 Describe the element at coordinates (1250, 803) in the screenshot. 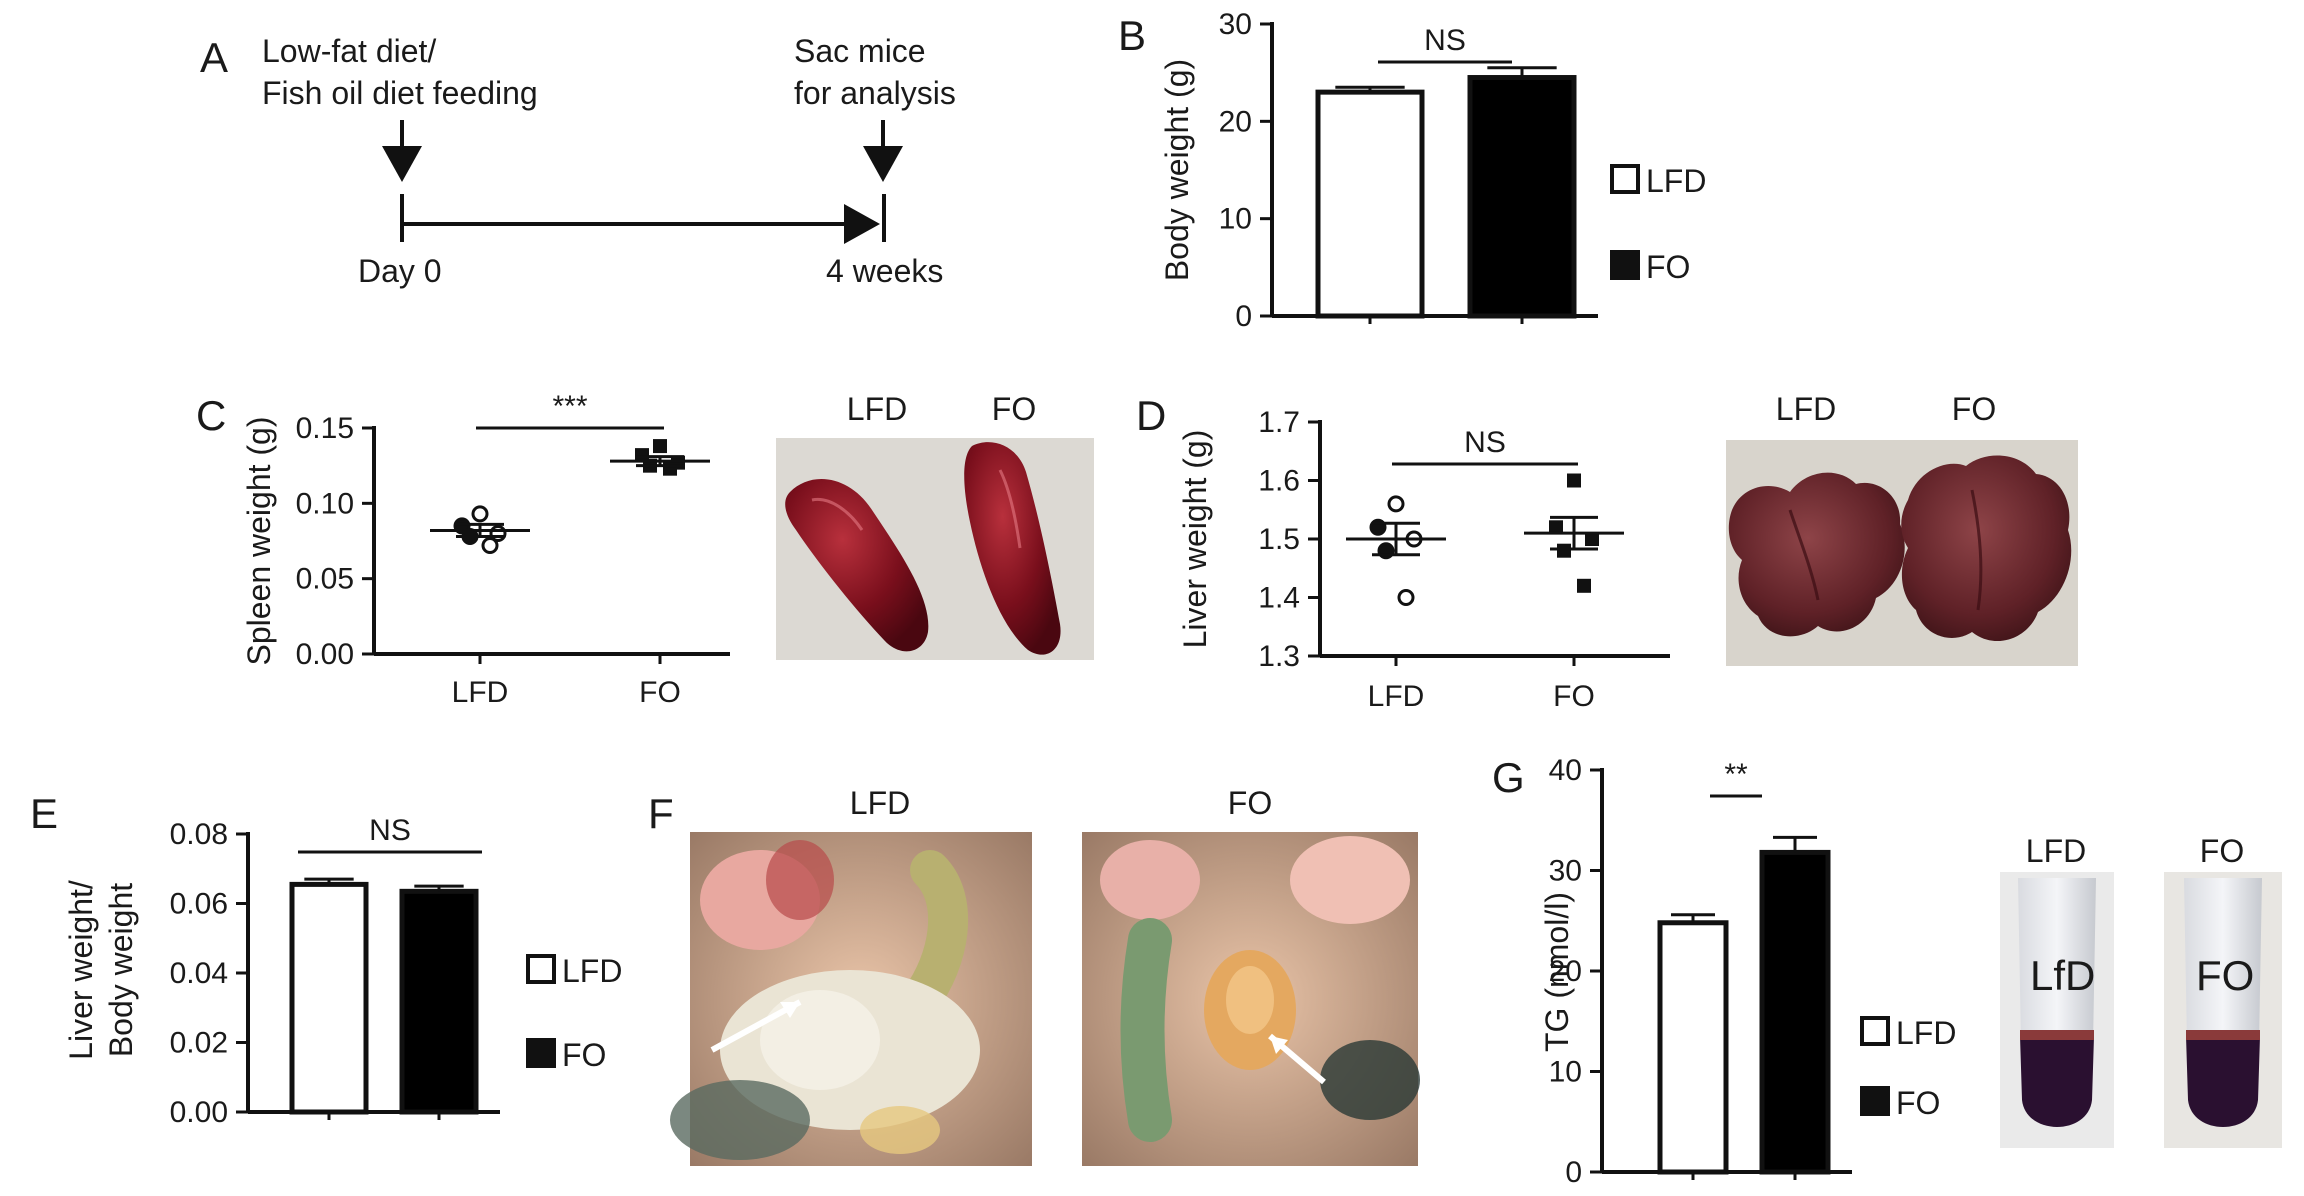

I see `dissection-label-fo: FO` at that location.